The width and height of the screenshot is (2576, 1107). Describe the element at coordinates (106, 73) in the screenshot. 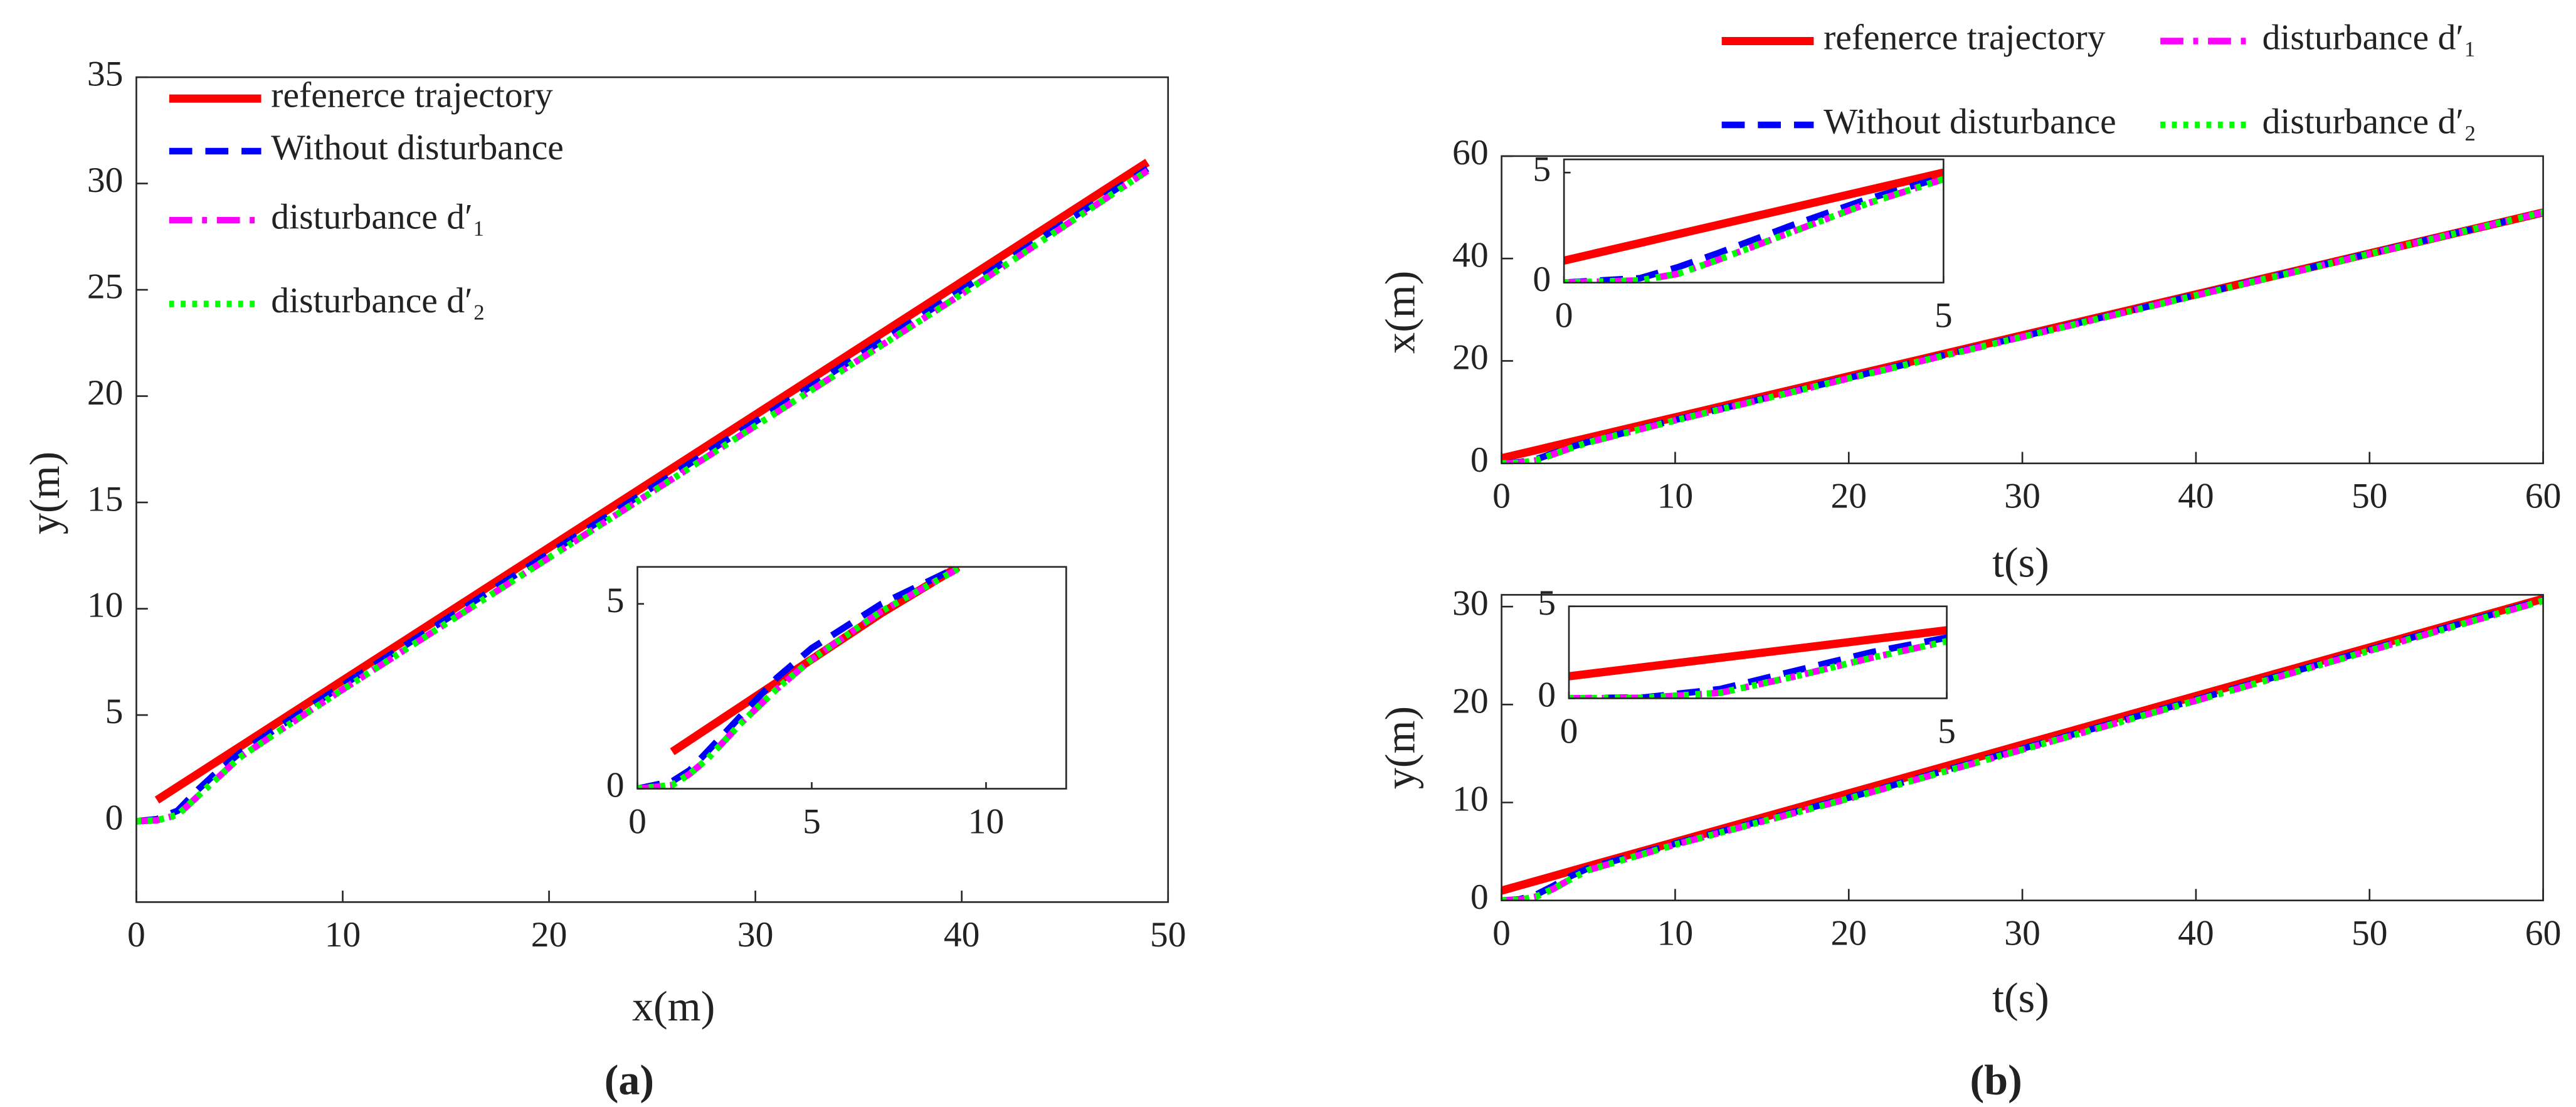

I see `y-tick-label: 35` at that location.